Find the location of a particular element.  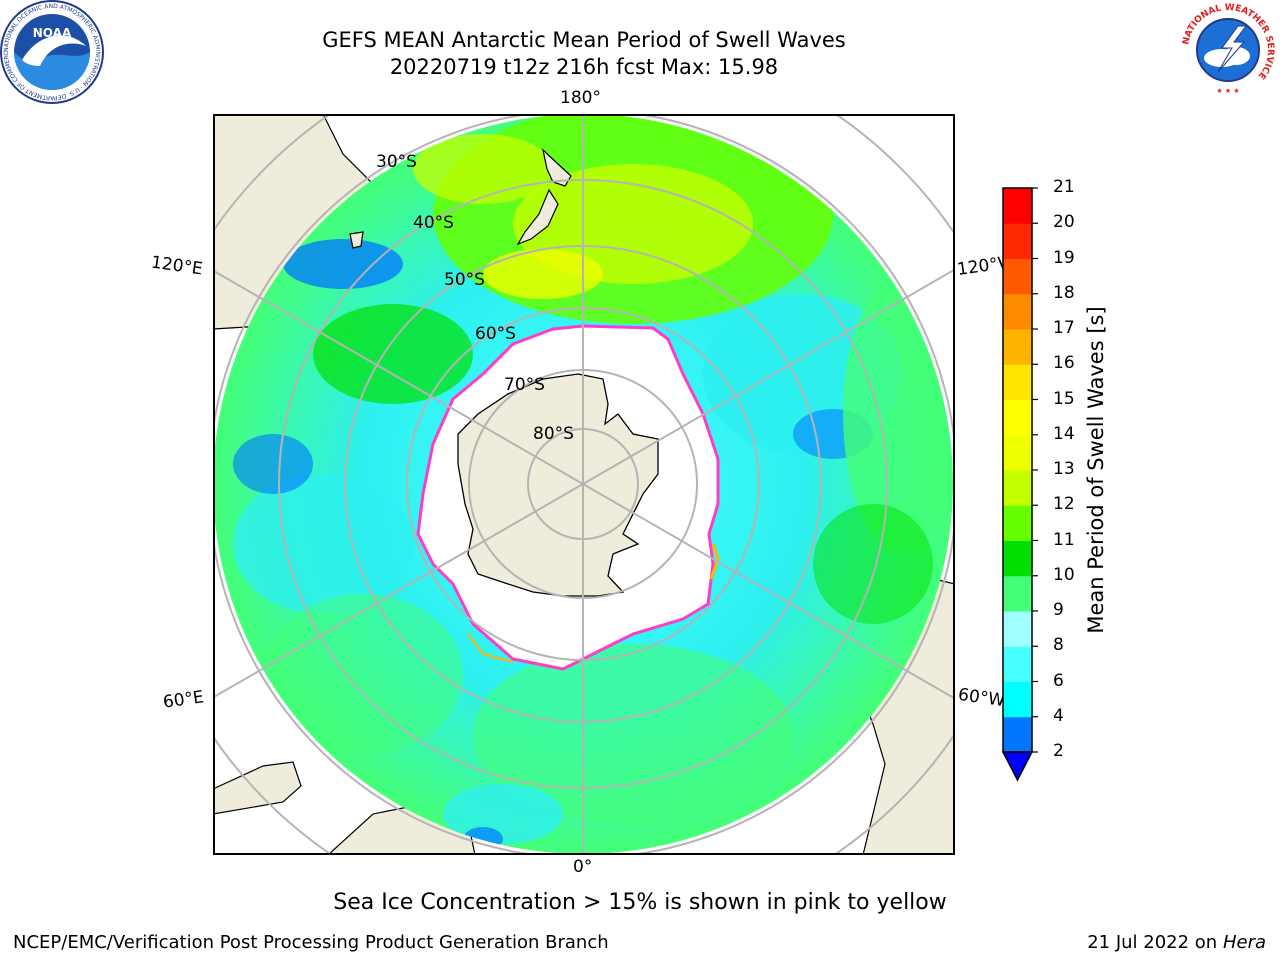

colorbar-tick-label: 17 is located at coordinates (1064, 328).